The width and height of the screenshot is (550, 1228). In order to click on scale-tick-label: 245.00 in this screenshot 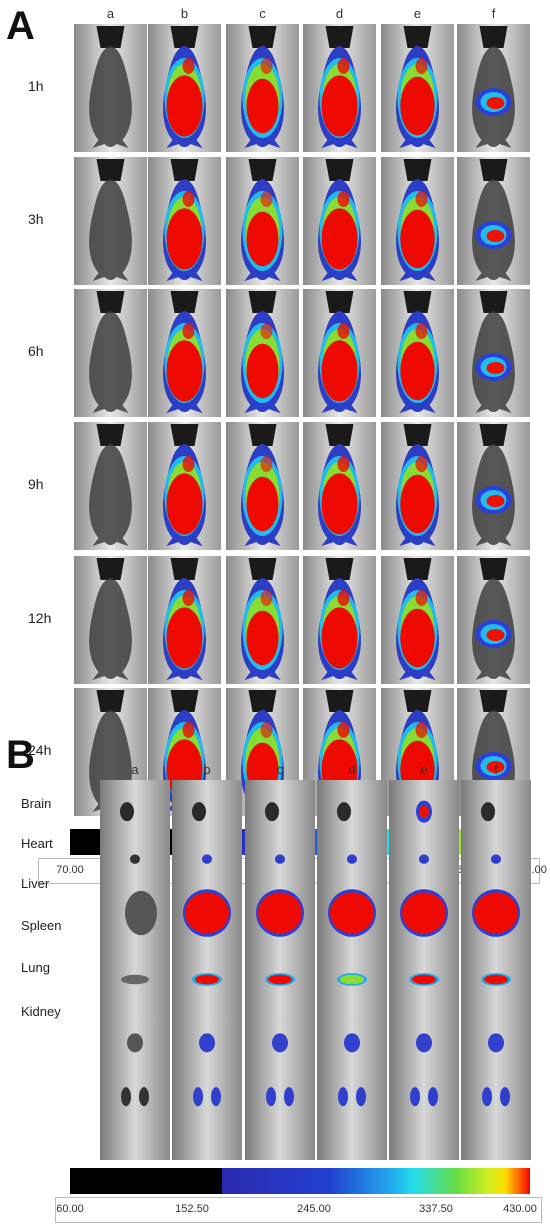, I will do `click(314, 1209)`.